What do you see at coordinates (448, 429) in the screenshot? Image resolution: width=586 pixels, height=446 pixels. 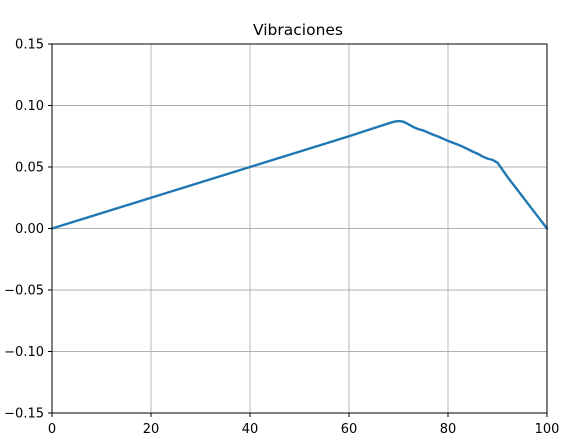 I see `x-tick-label: 80` at bounding box center [448, 429].